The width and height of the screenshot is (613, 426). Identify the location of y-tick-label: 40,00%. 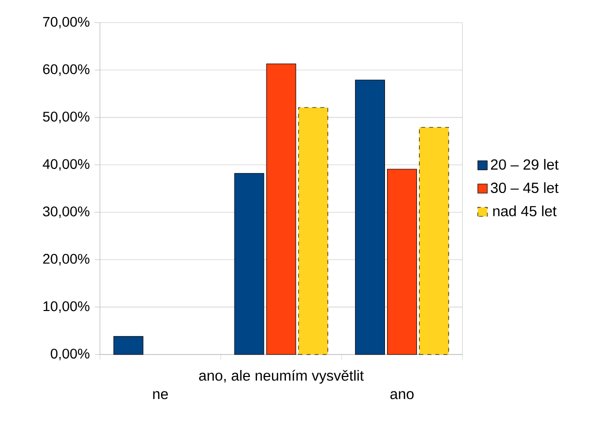
(66, 164).